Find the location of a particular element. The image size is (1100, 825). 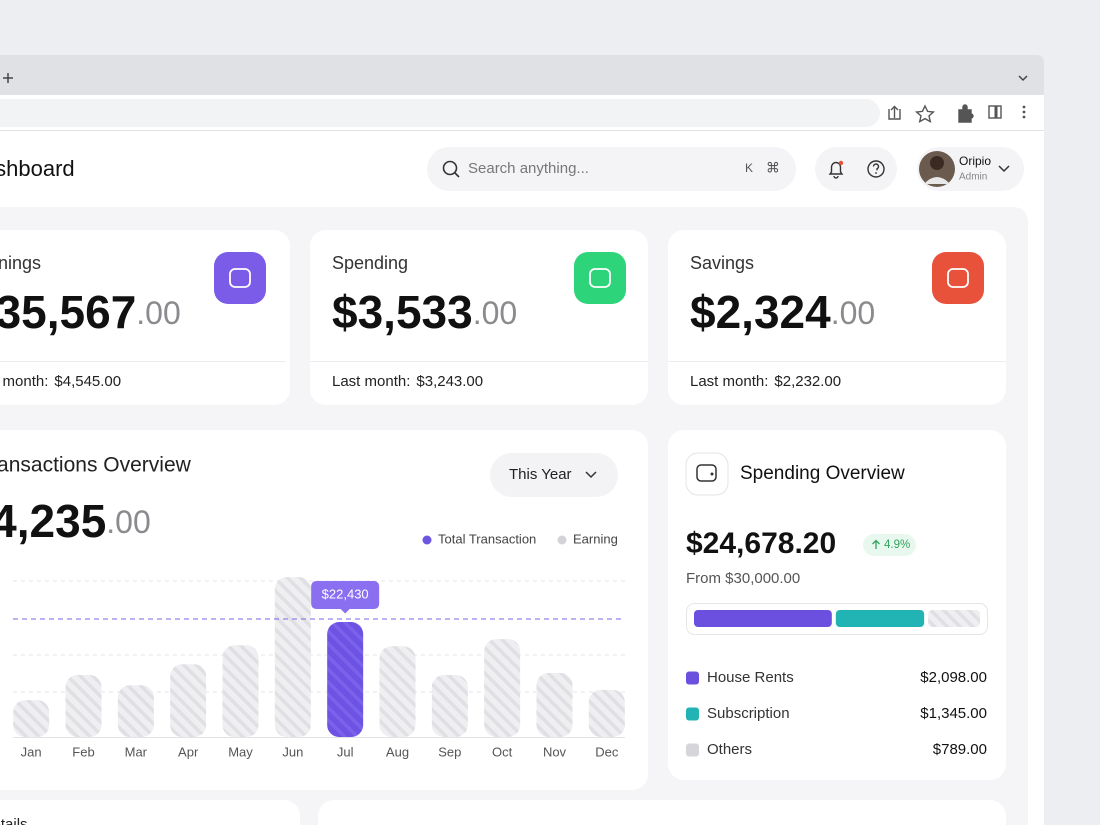

amount: $3,533 is located at coordinates (402, 312).